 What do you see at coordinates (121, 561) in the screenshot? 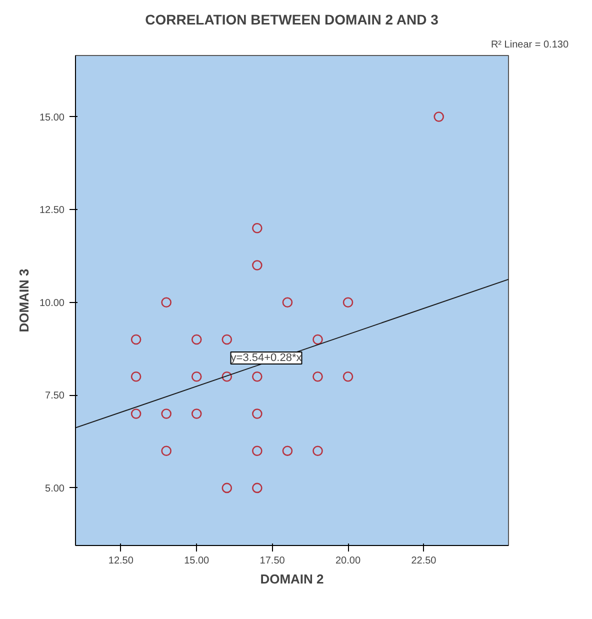
I see `x-tick-label: 12.50` at bounding box center [121, 561].